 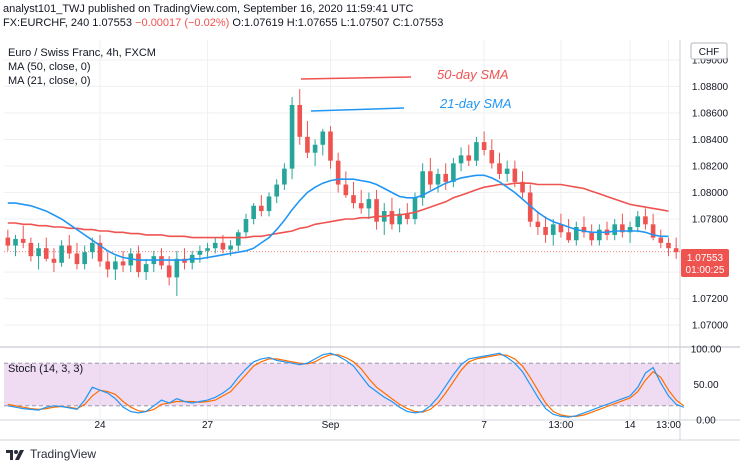 I want to click on footer: TradingView, so click(x=370, y=455).